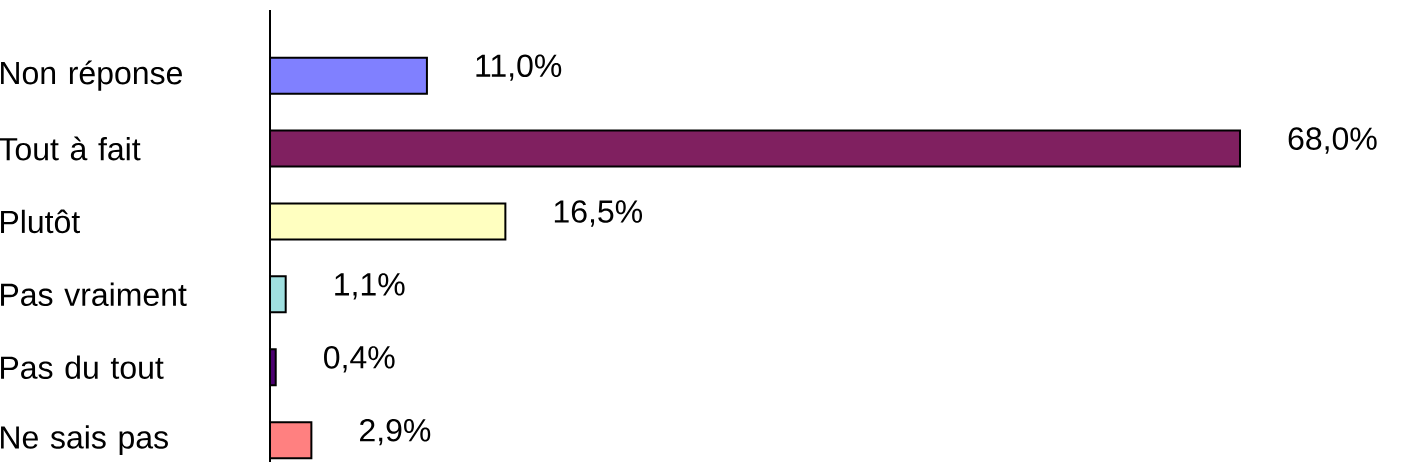  What do you see at coordinates (359, 359) in the screenshot?
I see `data-label: 0,4%` at bounding box center [359, 359].